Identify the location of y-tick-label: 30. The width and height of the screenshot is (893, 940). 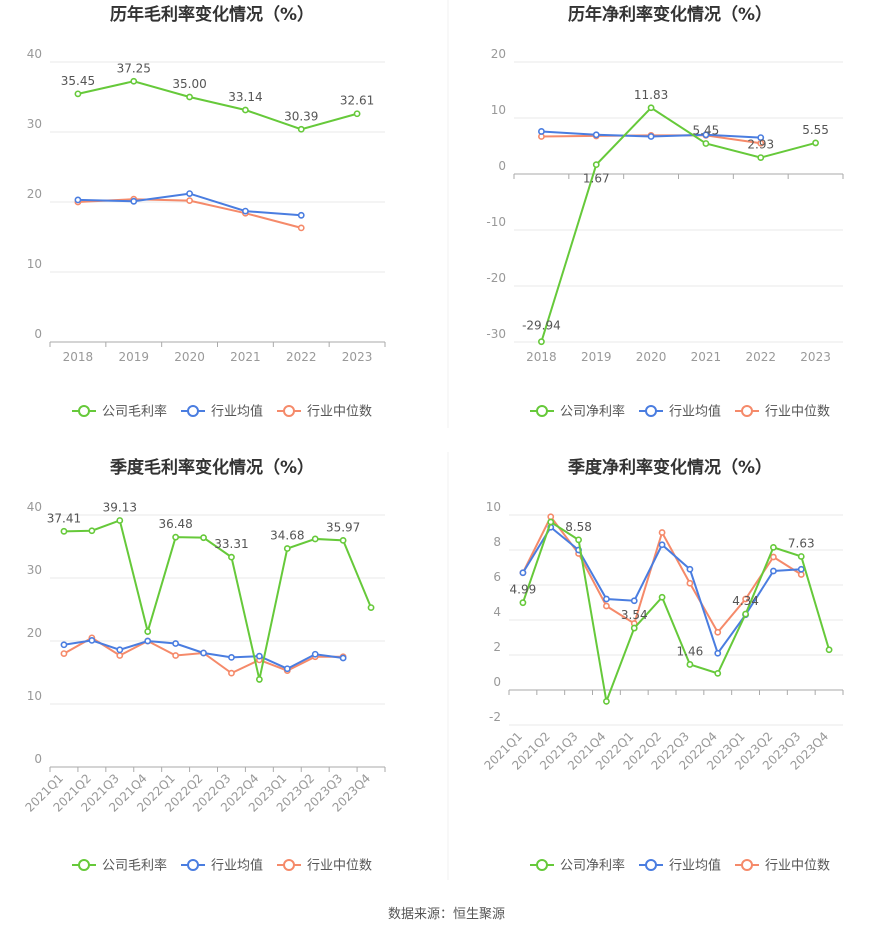
(34, 570).